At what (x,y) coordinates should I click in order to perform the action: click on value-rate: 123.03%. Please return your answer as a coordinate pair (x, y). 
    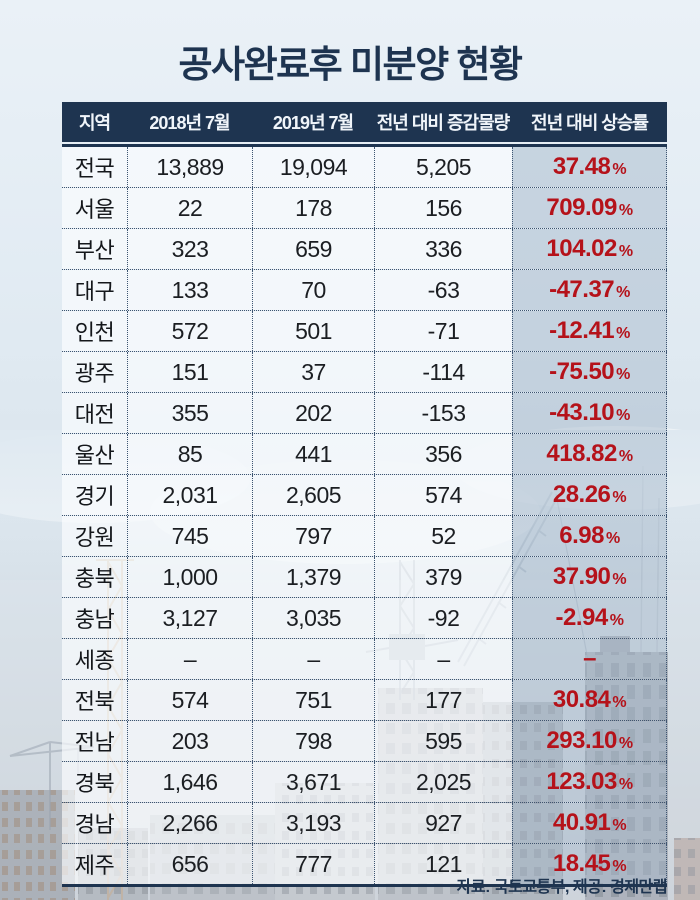
    Looking at the image, I should click on (589, 782).